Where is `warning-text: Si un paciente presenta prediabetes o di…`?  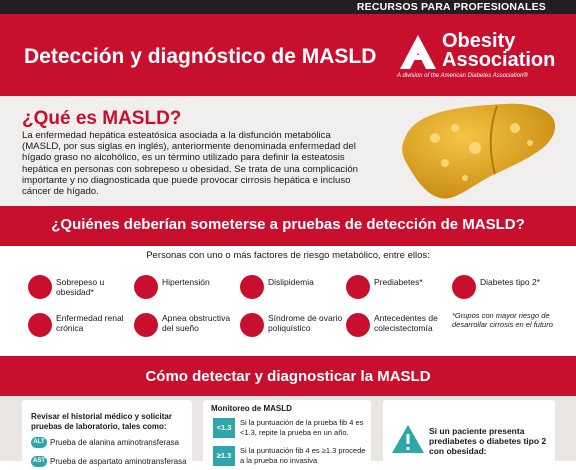
warning-text: Si un paciente presenta prediabetes o di… is located at coordinates (488, 441).